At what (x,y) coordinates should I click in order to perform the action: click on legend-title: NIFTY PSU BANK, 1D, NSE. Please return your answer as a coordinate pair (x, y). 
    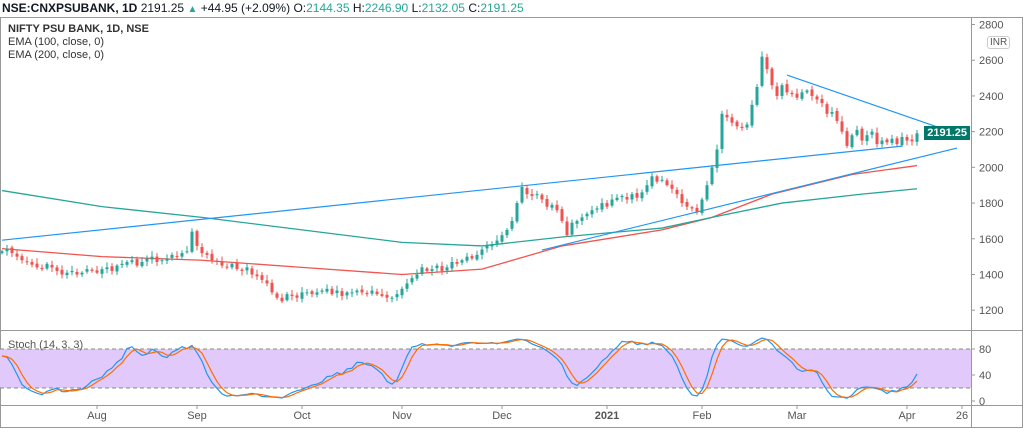
    Looking at the image, I should click on (78, 29).